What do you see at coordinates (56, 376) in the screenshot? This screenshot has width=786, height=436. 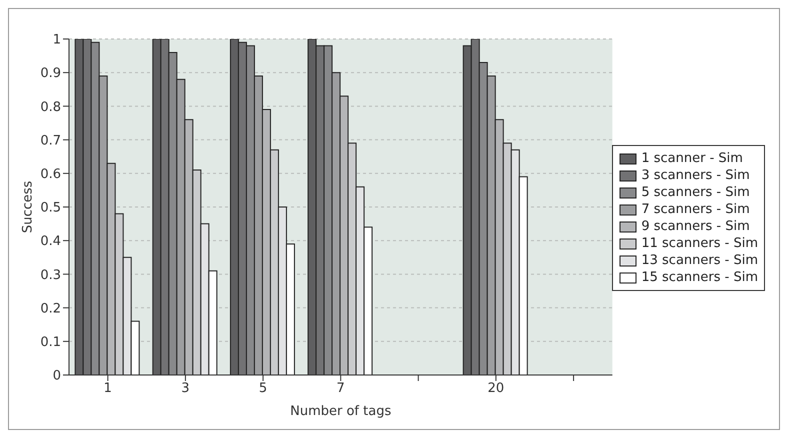 I see `y-tick-label: 0` at bounding box center [56, 376].